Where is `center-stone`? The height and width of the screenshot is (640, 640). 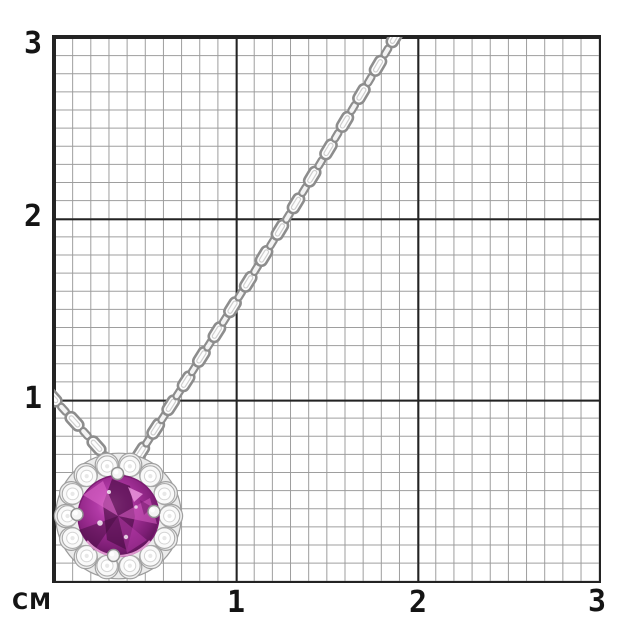
center-stone is located at coordinates (118, 516).